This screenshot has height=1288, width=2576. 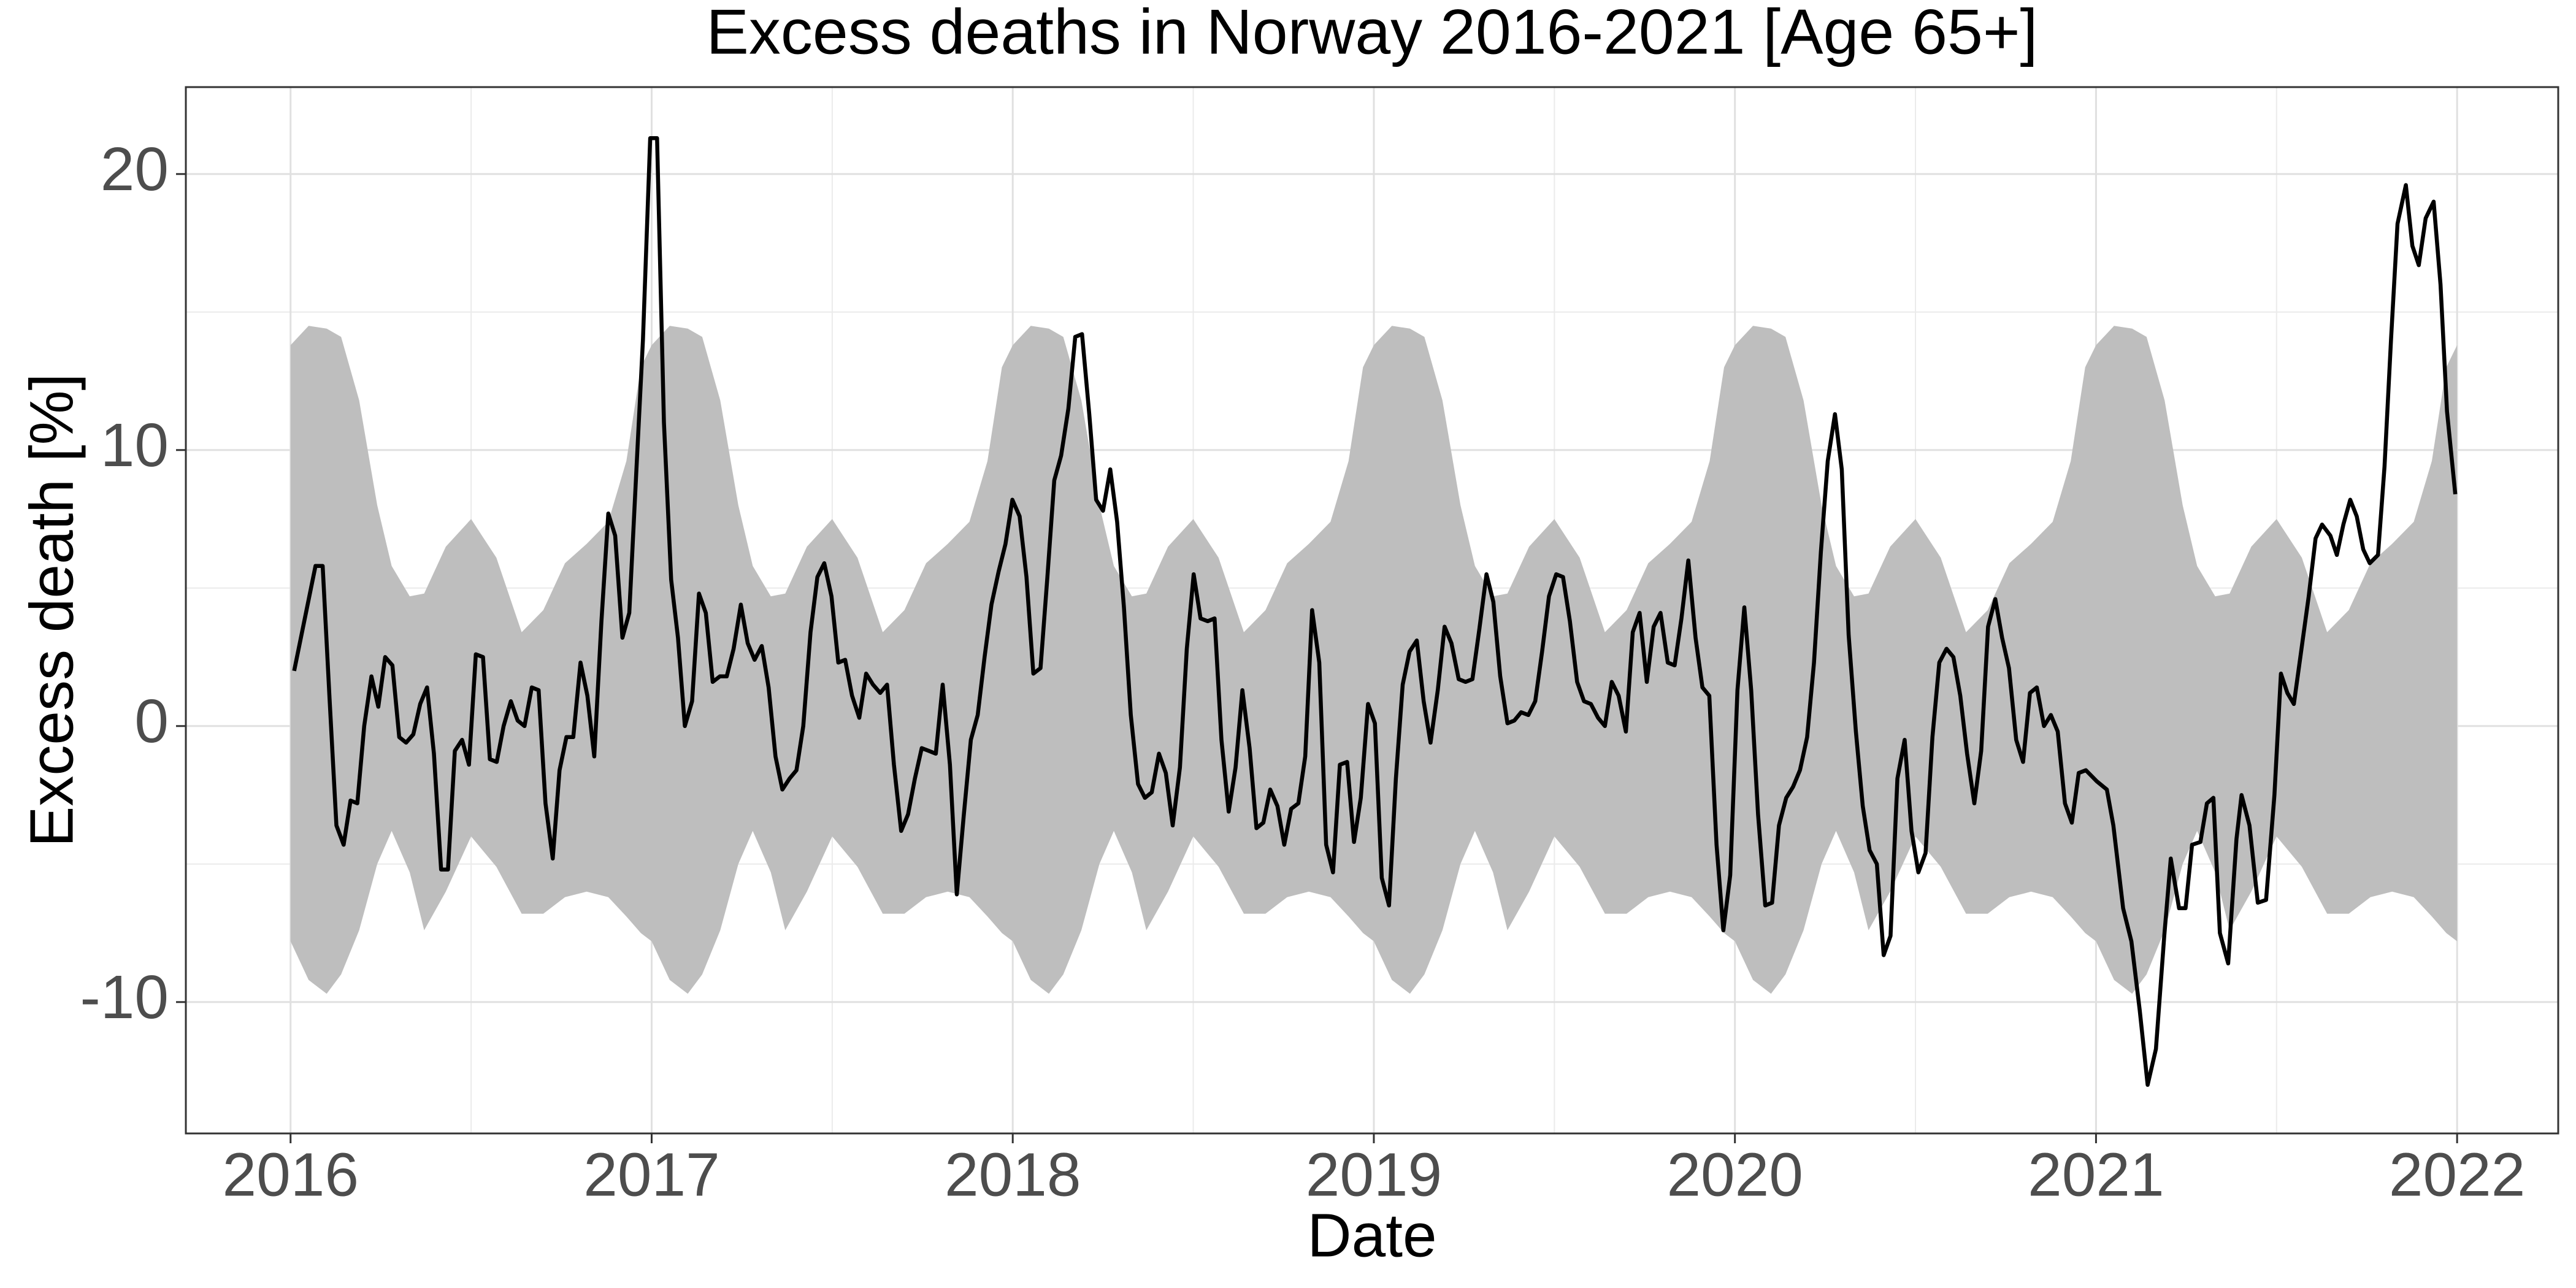 I want to click on x-tick-label: 2021, so click(x=2096, y=1174).